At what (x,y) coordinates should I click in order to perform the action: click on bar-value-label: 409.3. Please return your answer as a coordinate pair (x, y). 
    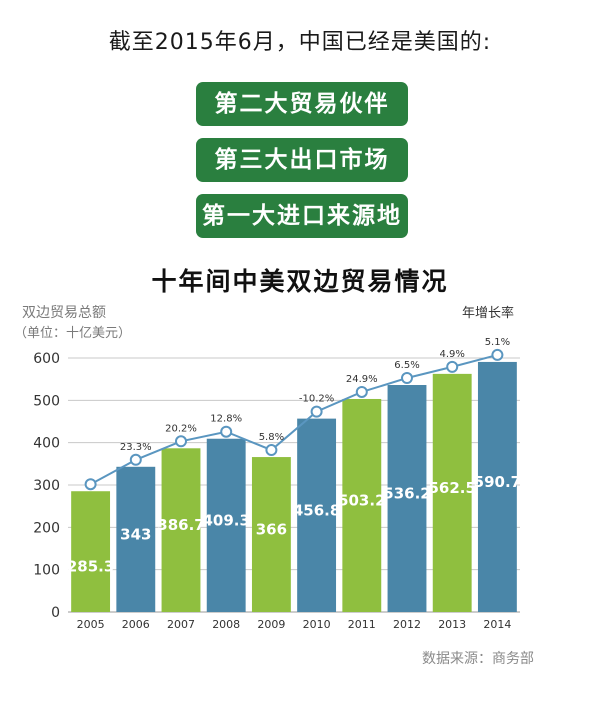
    Looking at the image, I should click on (225, 520).